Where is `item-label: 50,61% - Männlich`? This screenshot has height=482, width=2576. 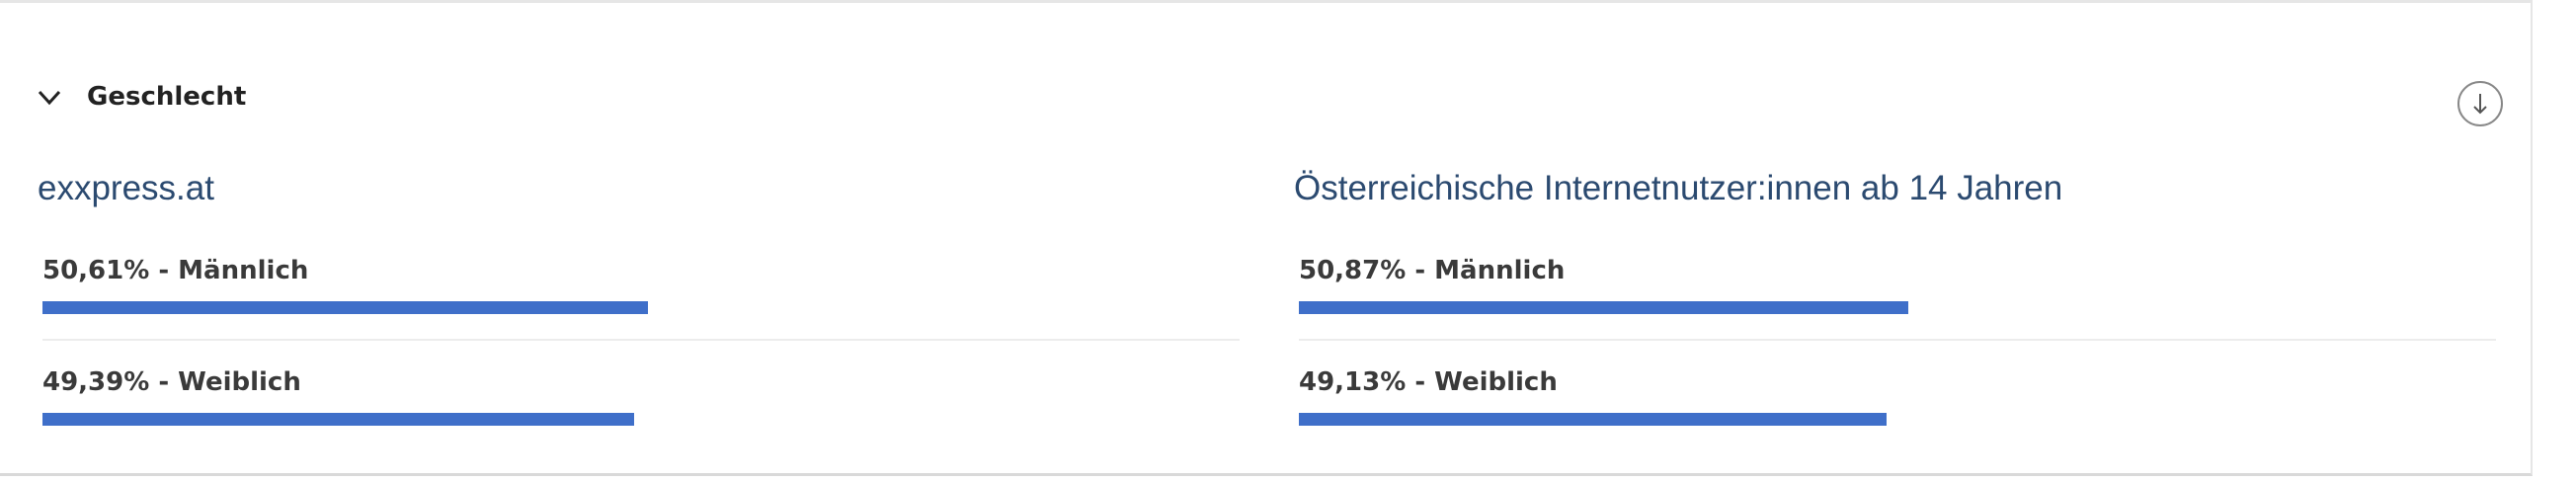 item-label: 50,61% - Männlich is located at coordinates (175, 270).